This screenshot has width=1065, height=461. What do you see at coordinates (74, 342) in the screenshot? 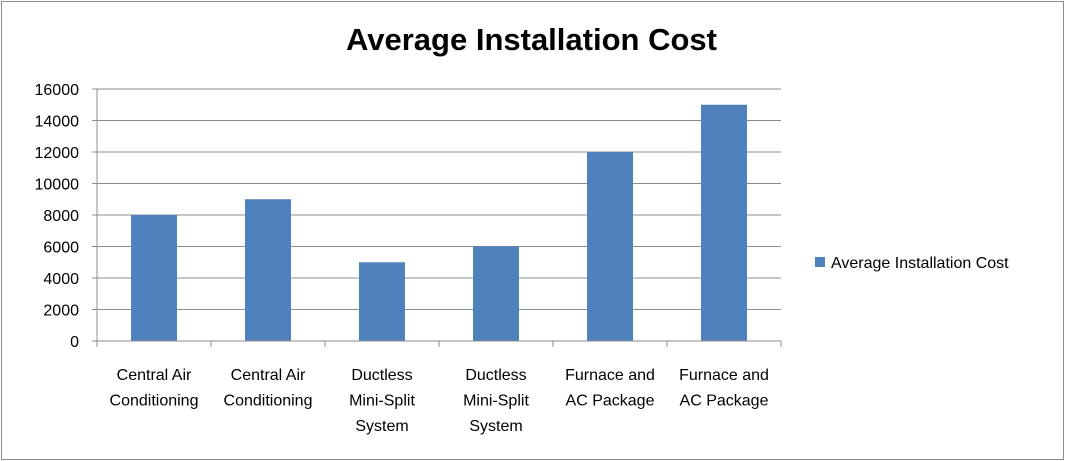
I see `y-tick-label: 0` at bounding box center [74, 342].